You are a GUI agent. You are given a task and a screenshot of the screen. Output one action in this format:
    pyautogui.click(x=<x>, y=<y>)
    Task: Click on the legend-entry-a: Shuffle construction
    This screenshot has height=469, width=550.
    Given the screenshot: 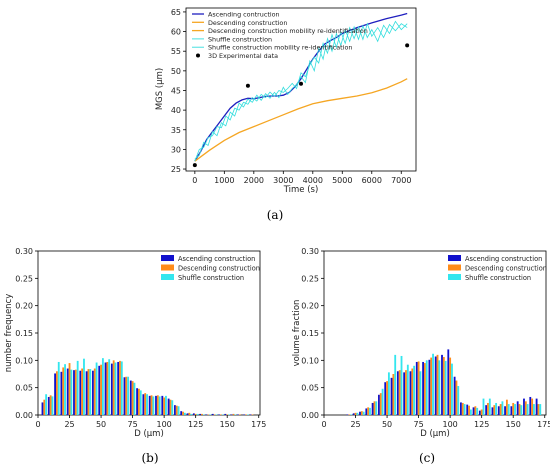 What is the action you would take?
    pyautogui.click(x=240, y=39)
    